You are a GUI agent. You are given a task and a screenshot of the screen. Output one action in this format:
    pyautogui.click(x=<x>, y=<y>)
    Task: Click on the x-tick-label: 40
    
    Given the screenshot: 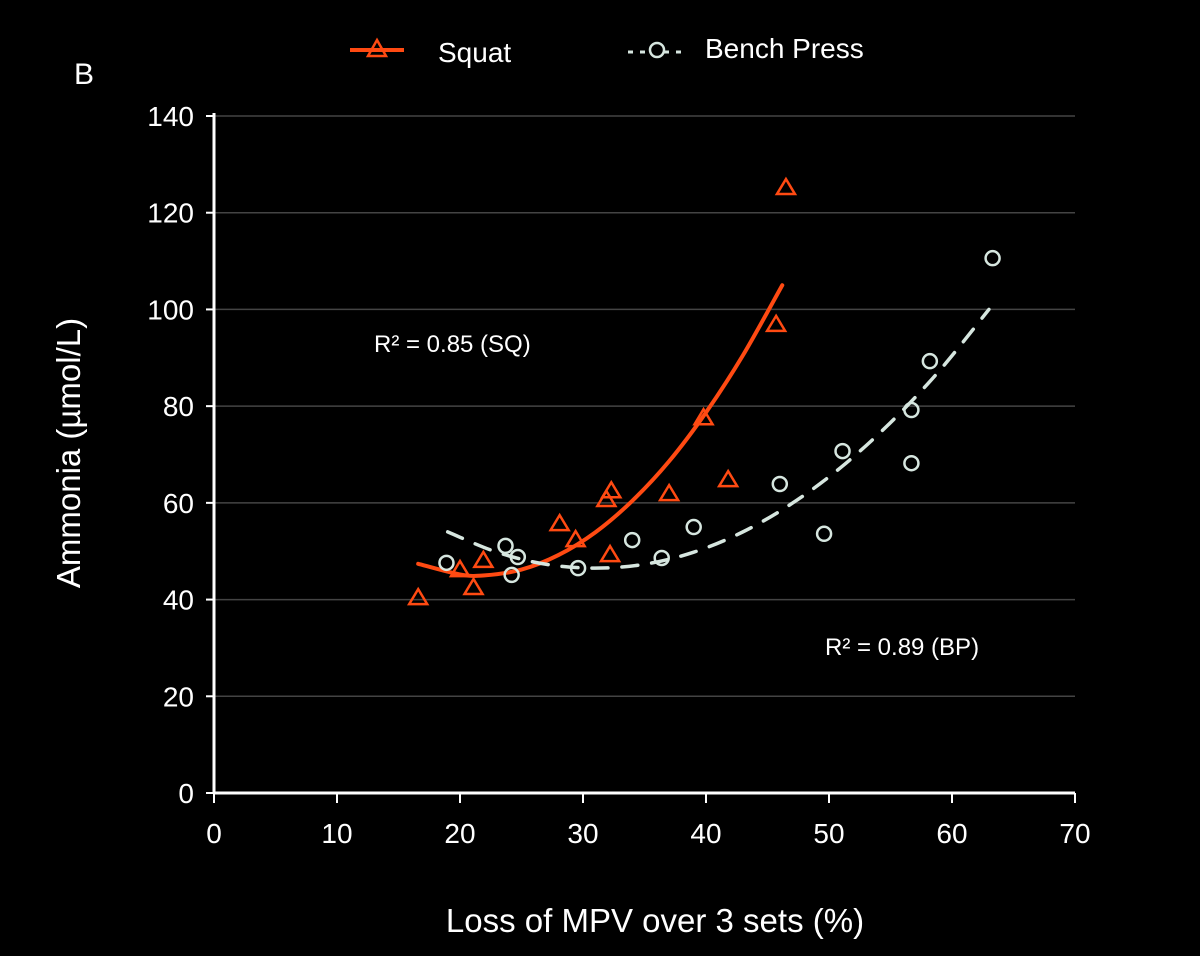 What is the action you would take?
    pyautogui.click(x=705, y=833)
    